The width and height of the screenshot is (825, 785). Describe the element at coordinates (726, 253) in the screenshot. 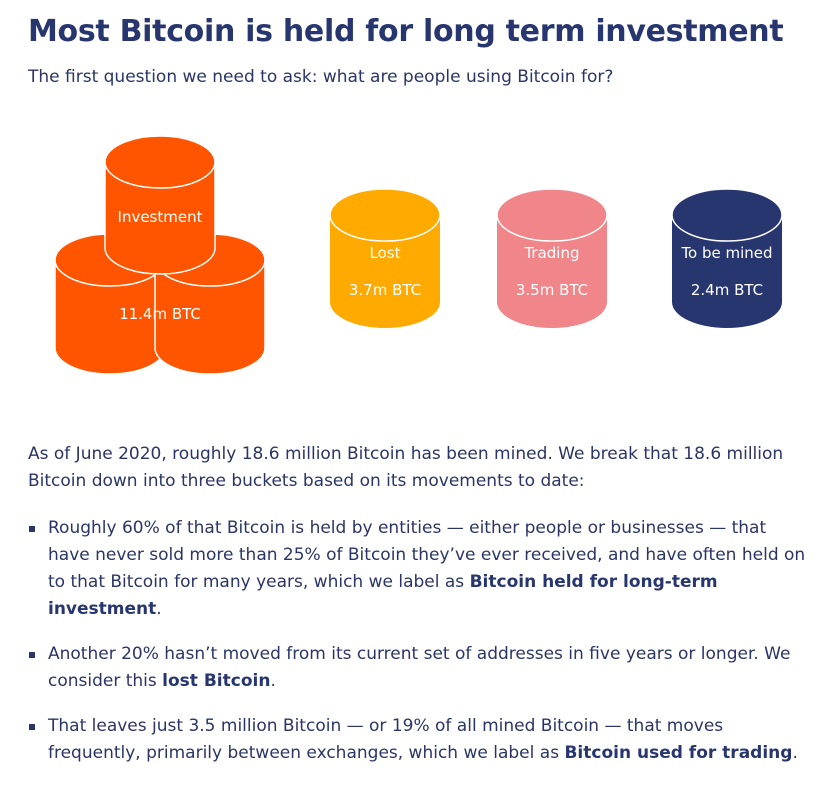

I see `to-be-mined-label: To be mined` at that location.